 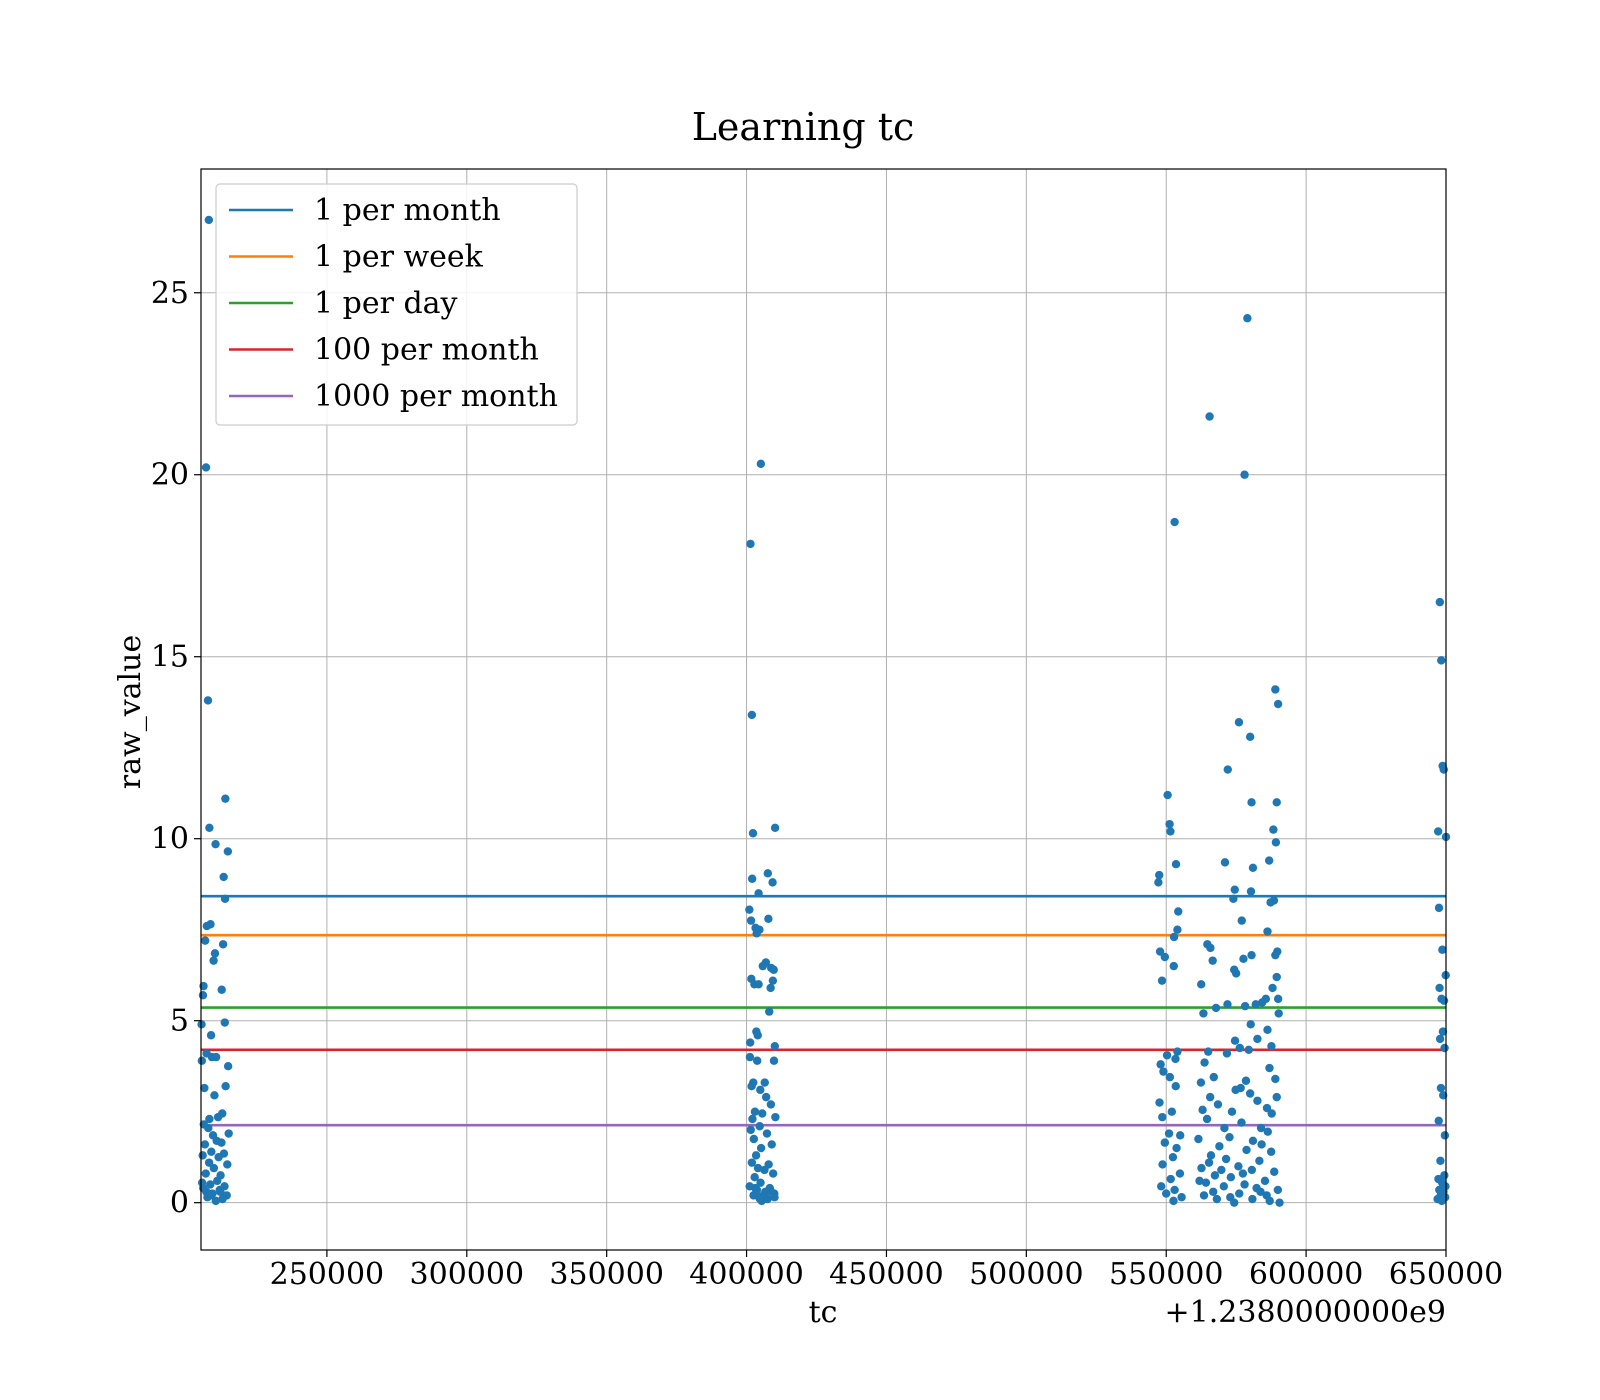 I want to click on y-tick-label: 25, so click(x=170, y=293).